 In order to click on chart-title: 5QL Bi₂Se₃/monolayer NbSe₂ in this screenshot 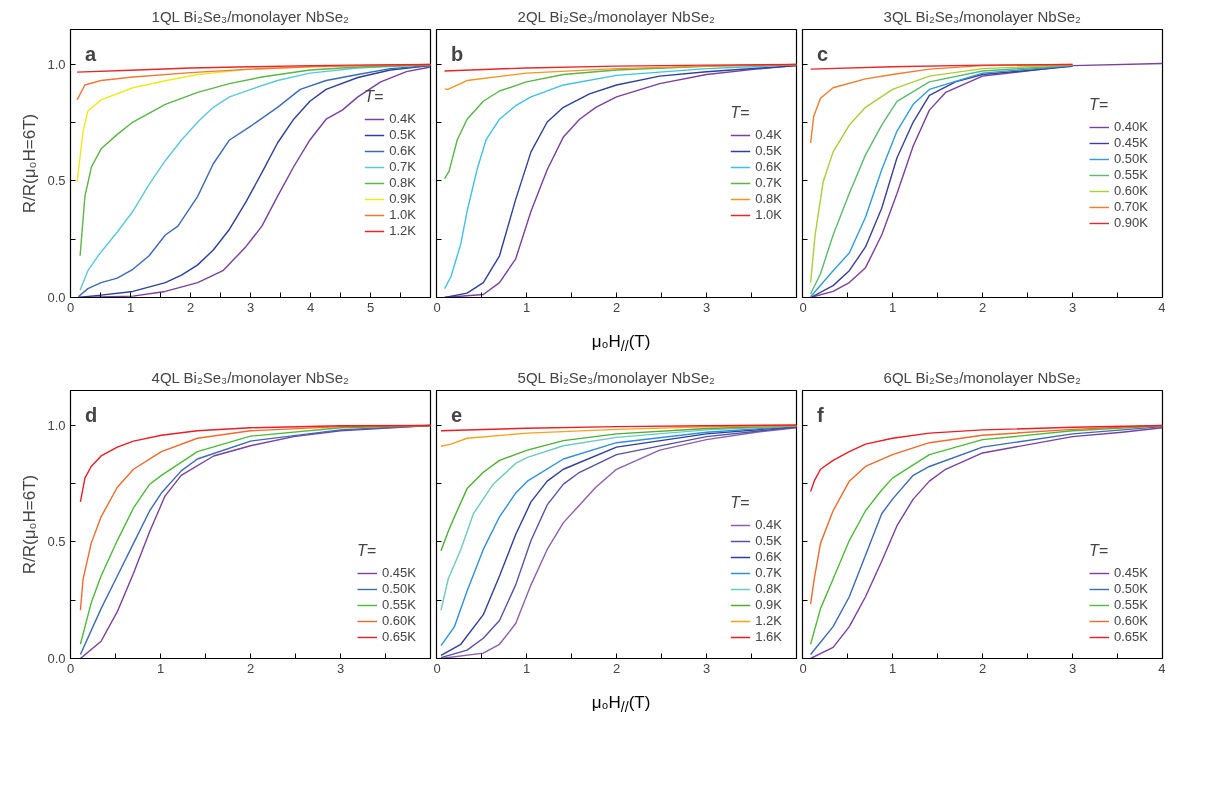, I will do `click(616, 377)`.